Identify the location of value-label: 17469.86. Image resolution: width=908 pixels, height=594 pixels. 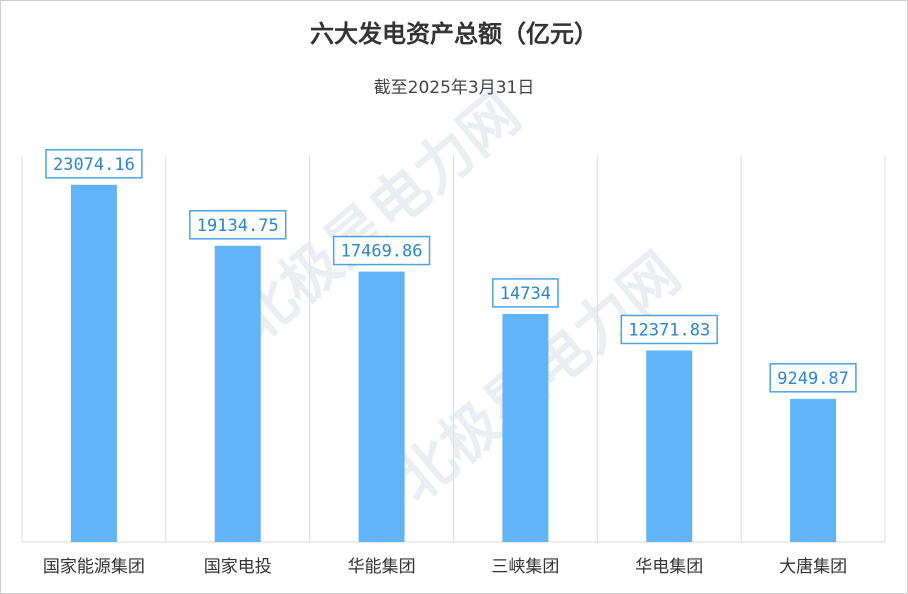
(382, 252).